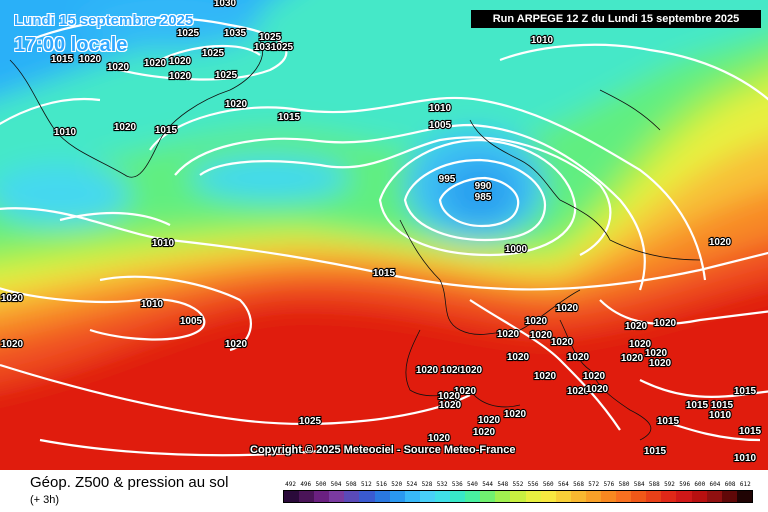 The image size is (768, 512). Describe the element at coordinates (336, 484) in the screenshot. I see `scale-value-label: 504` at that location.